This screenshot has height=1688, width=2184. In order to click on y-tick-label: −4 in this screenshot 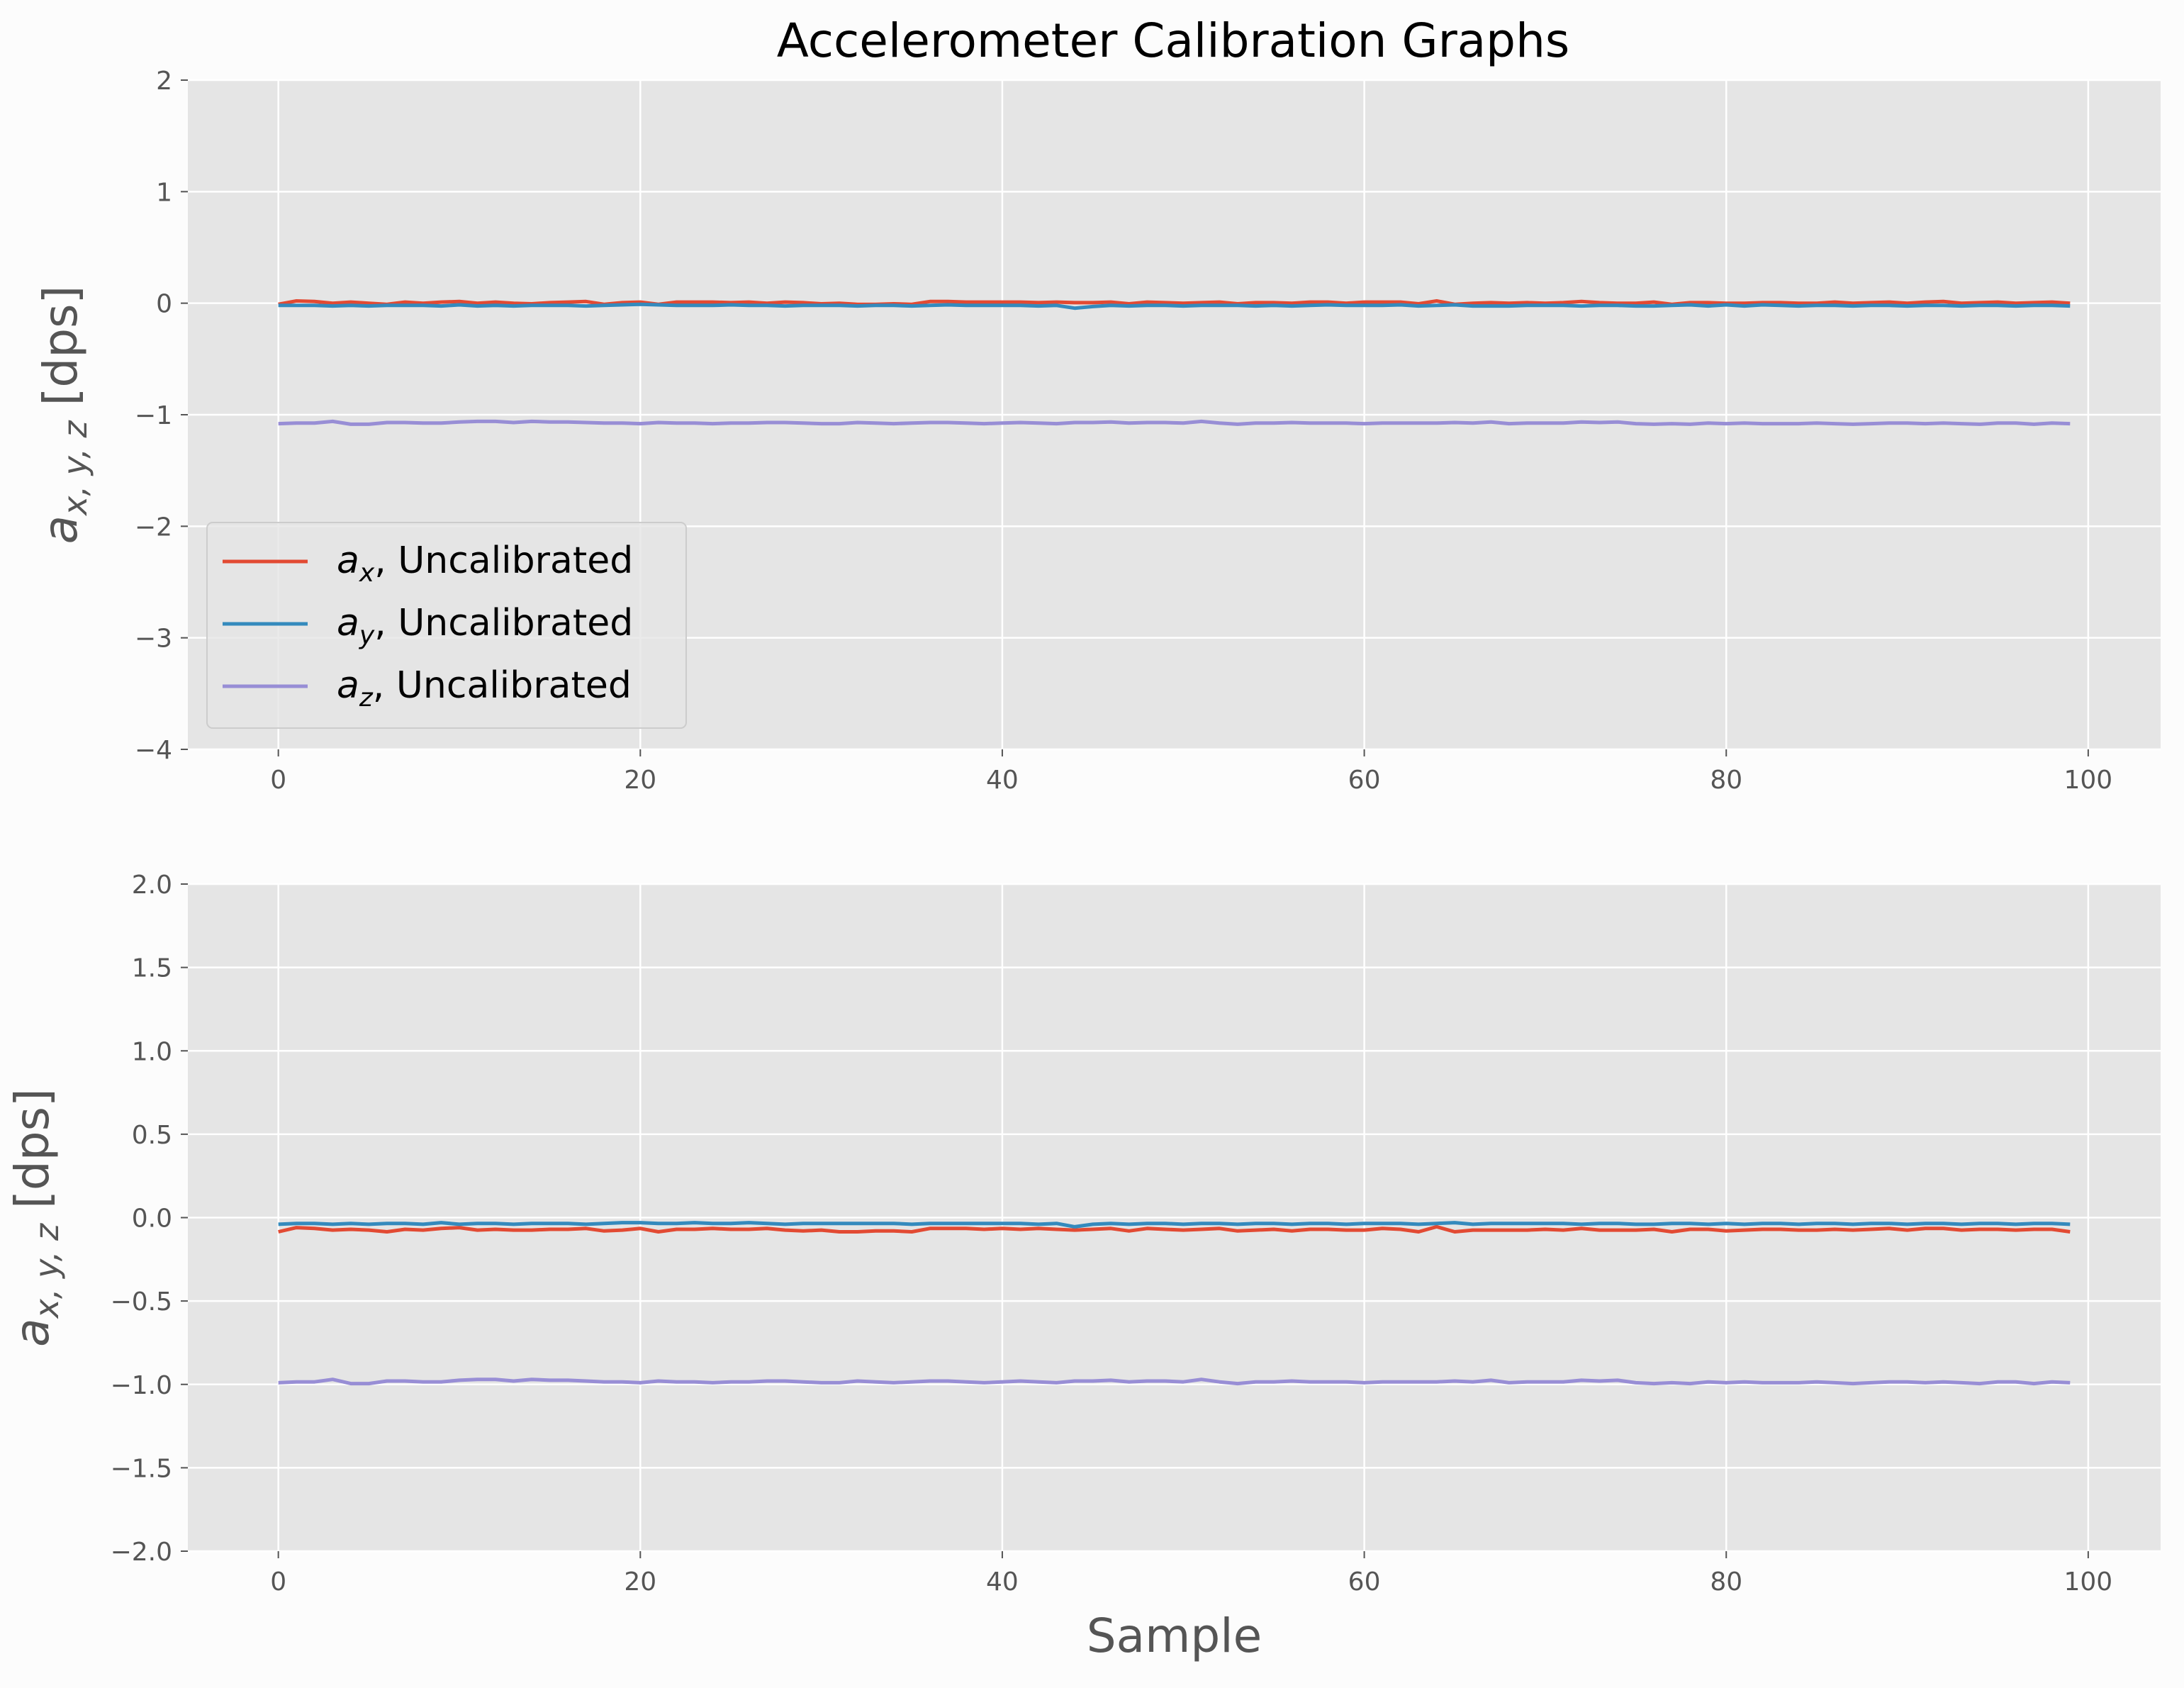, I will do `click(153, 750)`.